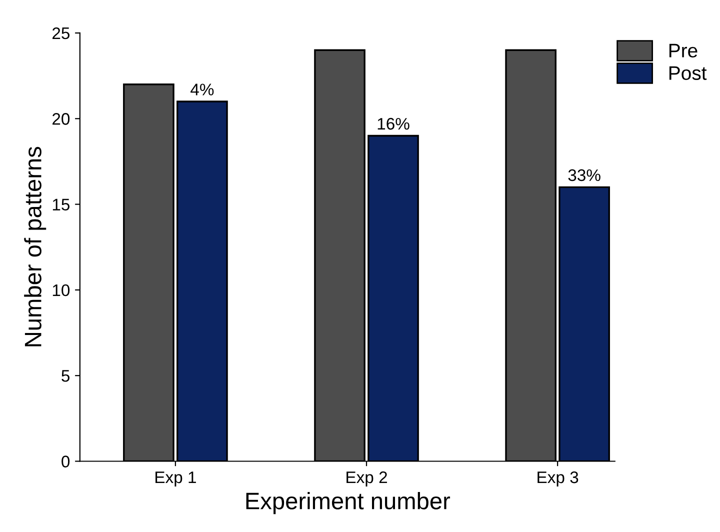 The image size is (720, 532). What do you see at coordinates (61, 119) in the screenshot?
I see `y-tick-label: 20` at bounding box center [61, 119].